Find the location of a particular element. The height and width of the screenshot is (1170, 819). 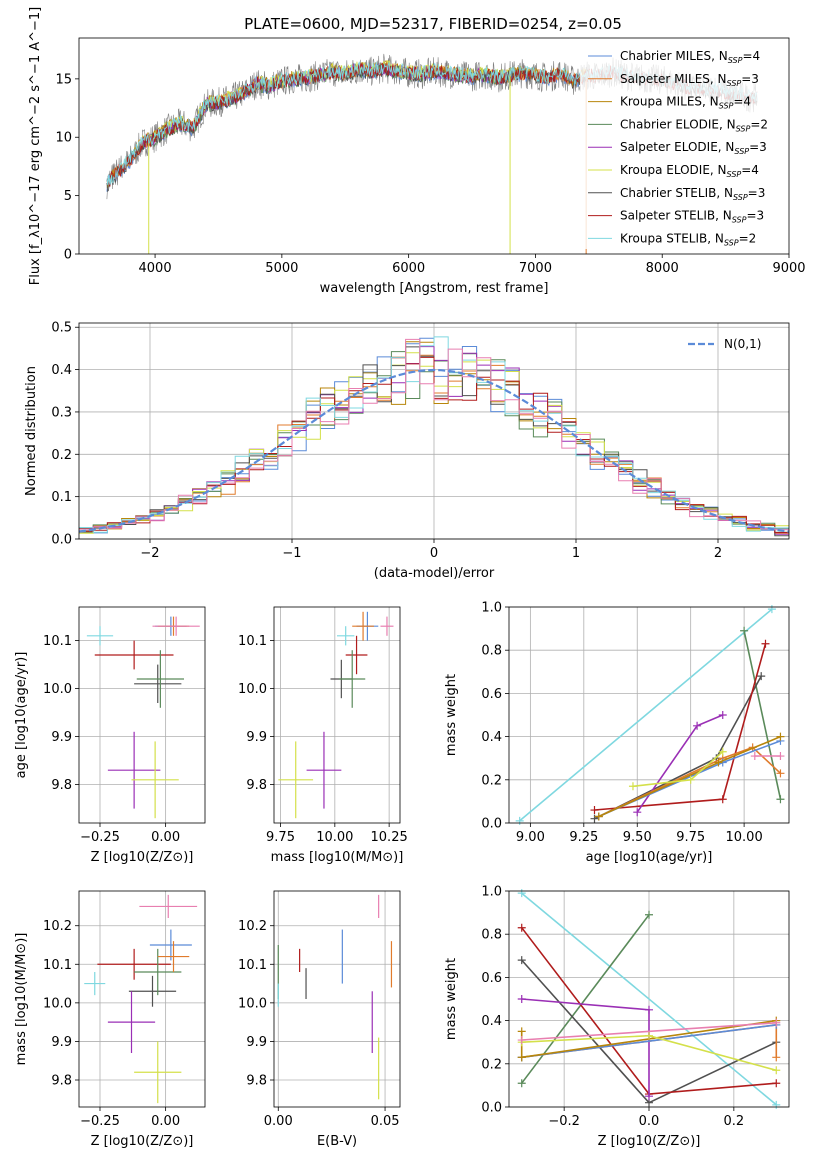

y-tick-label: 0.8 is located at coordinates (491, 651).